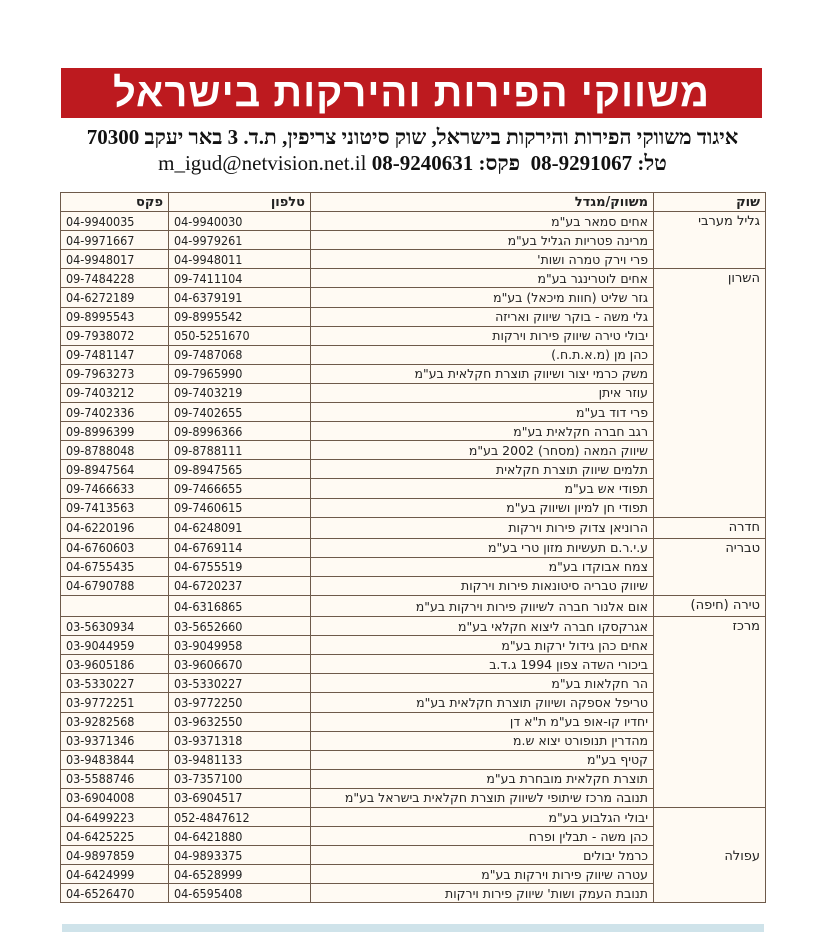 The width and height of the screenshot is (827, 932). Describe the element at coordinates (239, 259) in the screenshot. I see `phone-cell: 04-9948011` at that location.